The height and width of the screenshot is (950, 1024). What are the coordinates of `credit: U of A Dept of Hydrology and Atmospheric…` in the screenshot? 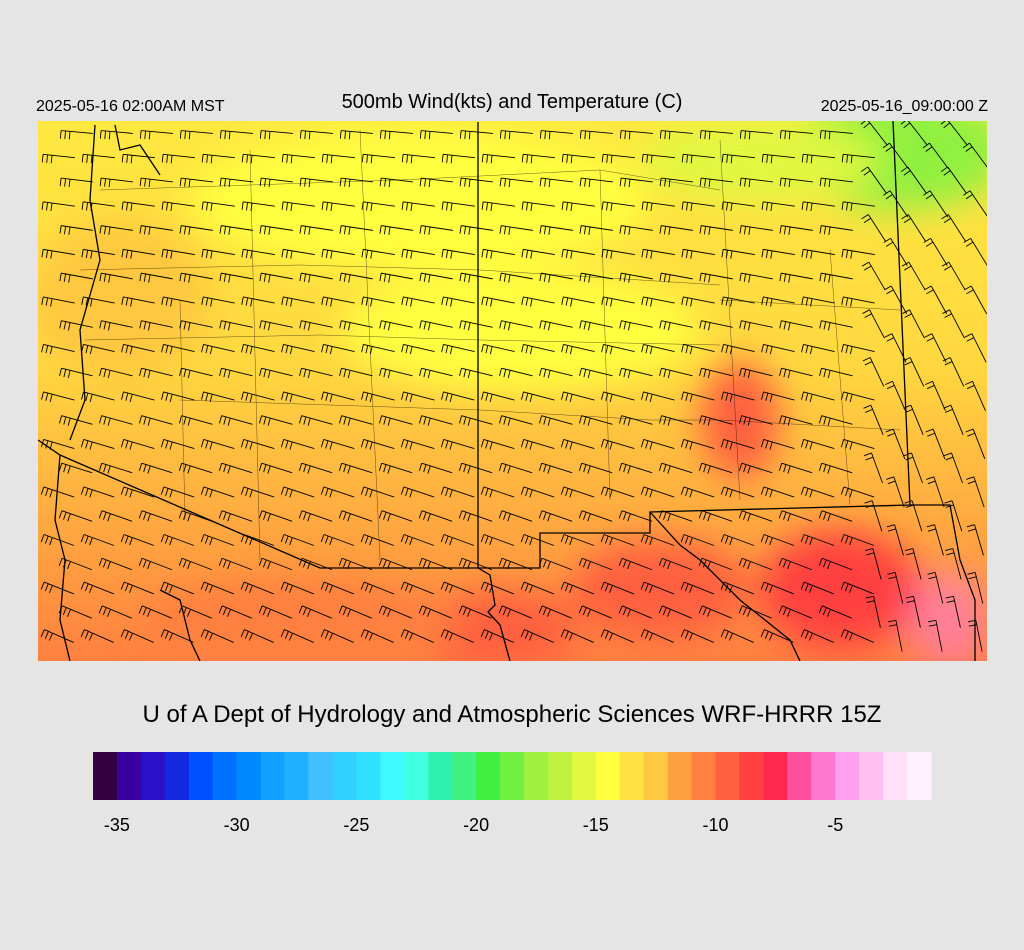 It's located at (512, 714).